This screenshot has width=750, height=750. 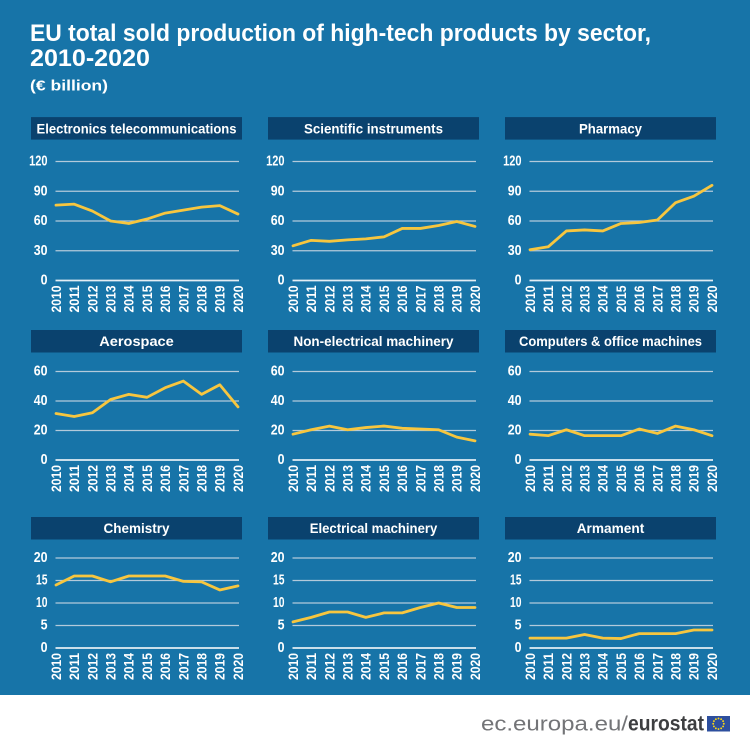 I want to click on svg-text: 2010-2020, so click(x=90, y=58).